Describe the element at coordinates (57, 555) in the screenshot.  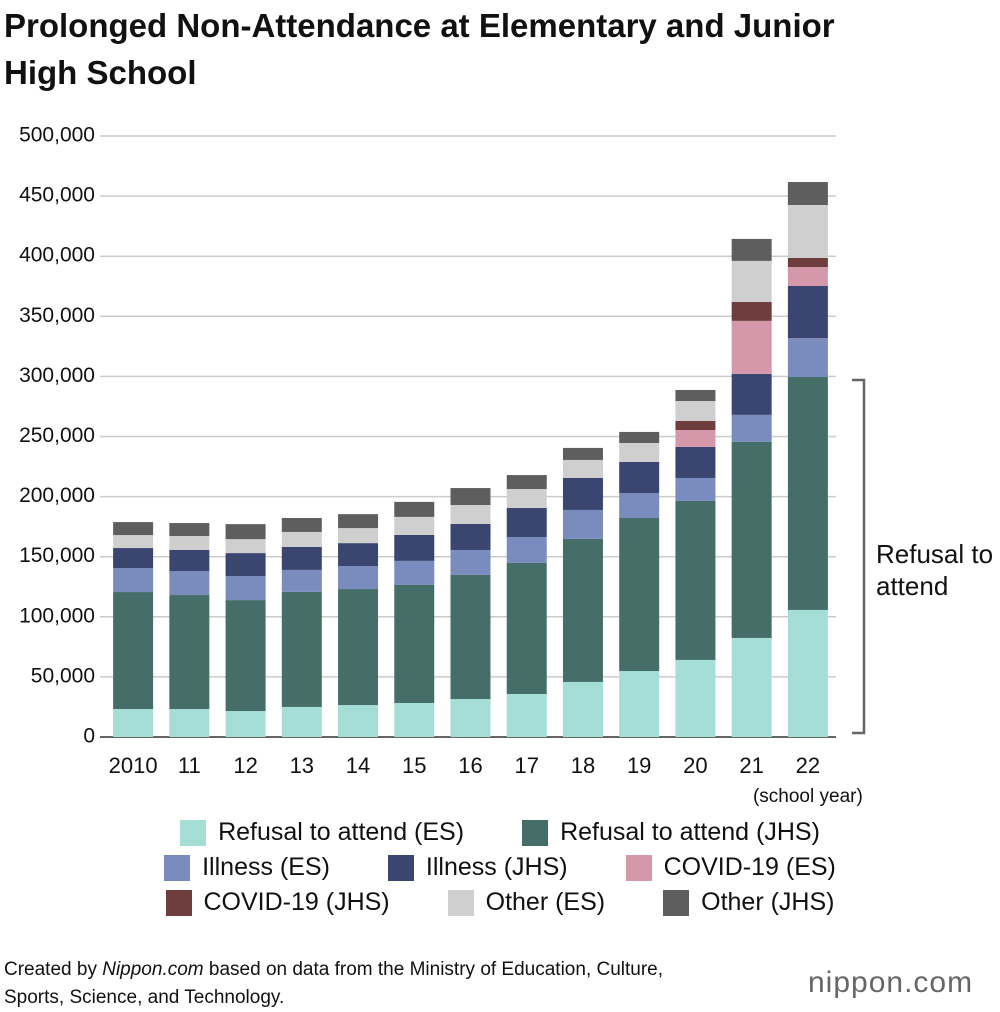
I see `y-tick-label: 150,000` at that location.